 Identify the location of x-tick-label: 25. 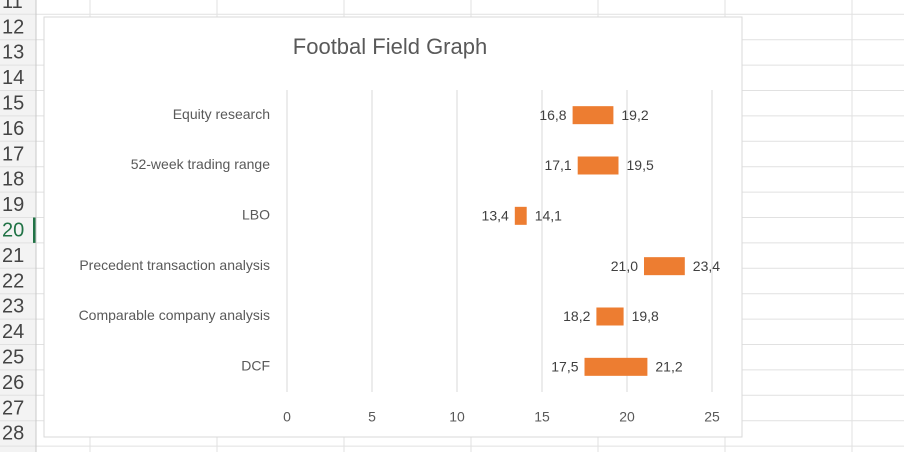
(712, 417).